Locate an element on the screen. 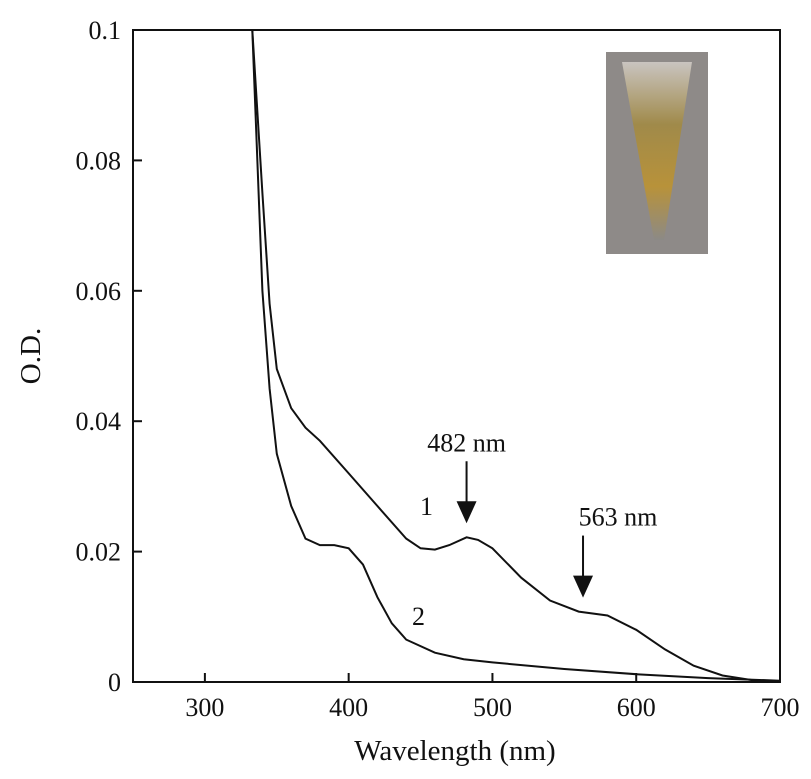 The height and width of the screenshot is (779, 811). x-tick-label: 300 is located at coordinates (204, 707).